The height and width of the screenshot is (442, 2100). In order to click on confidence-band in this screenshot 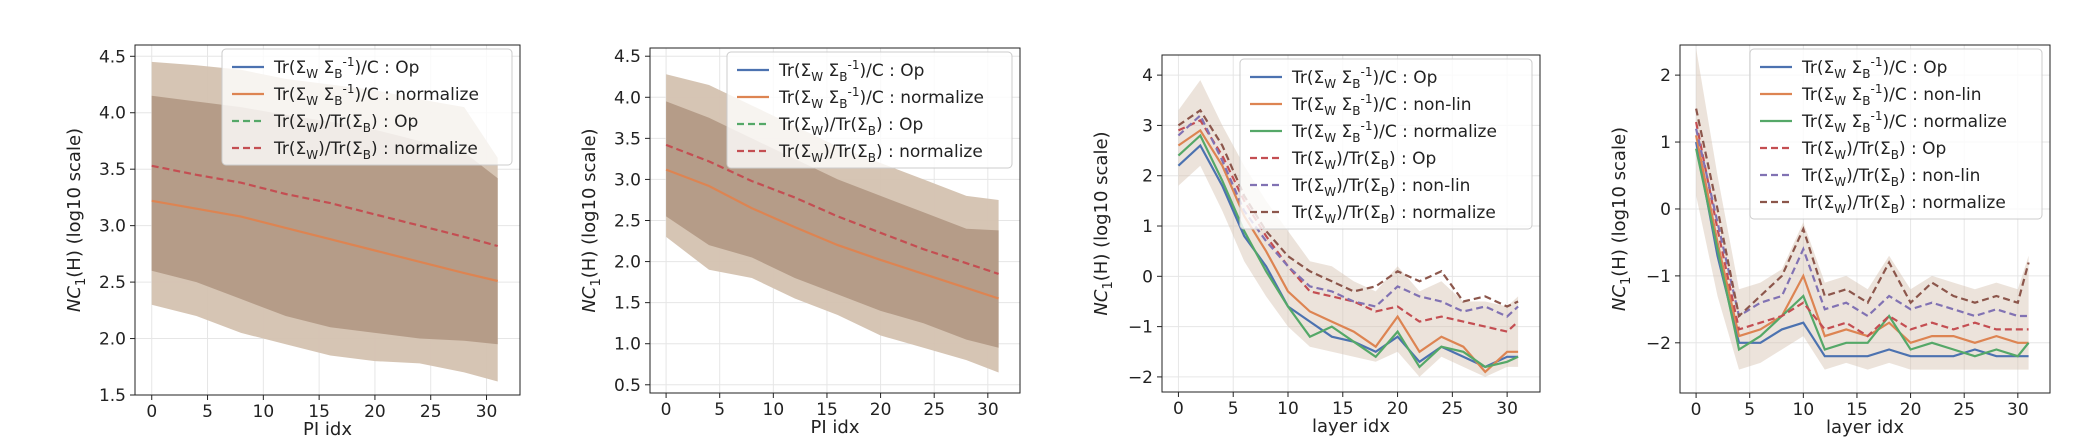, I will do `click(1862, 209)`.